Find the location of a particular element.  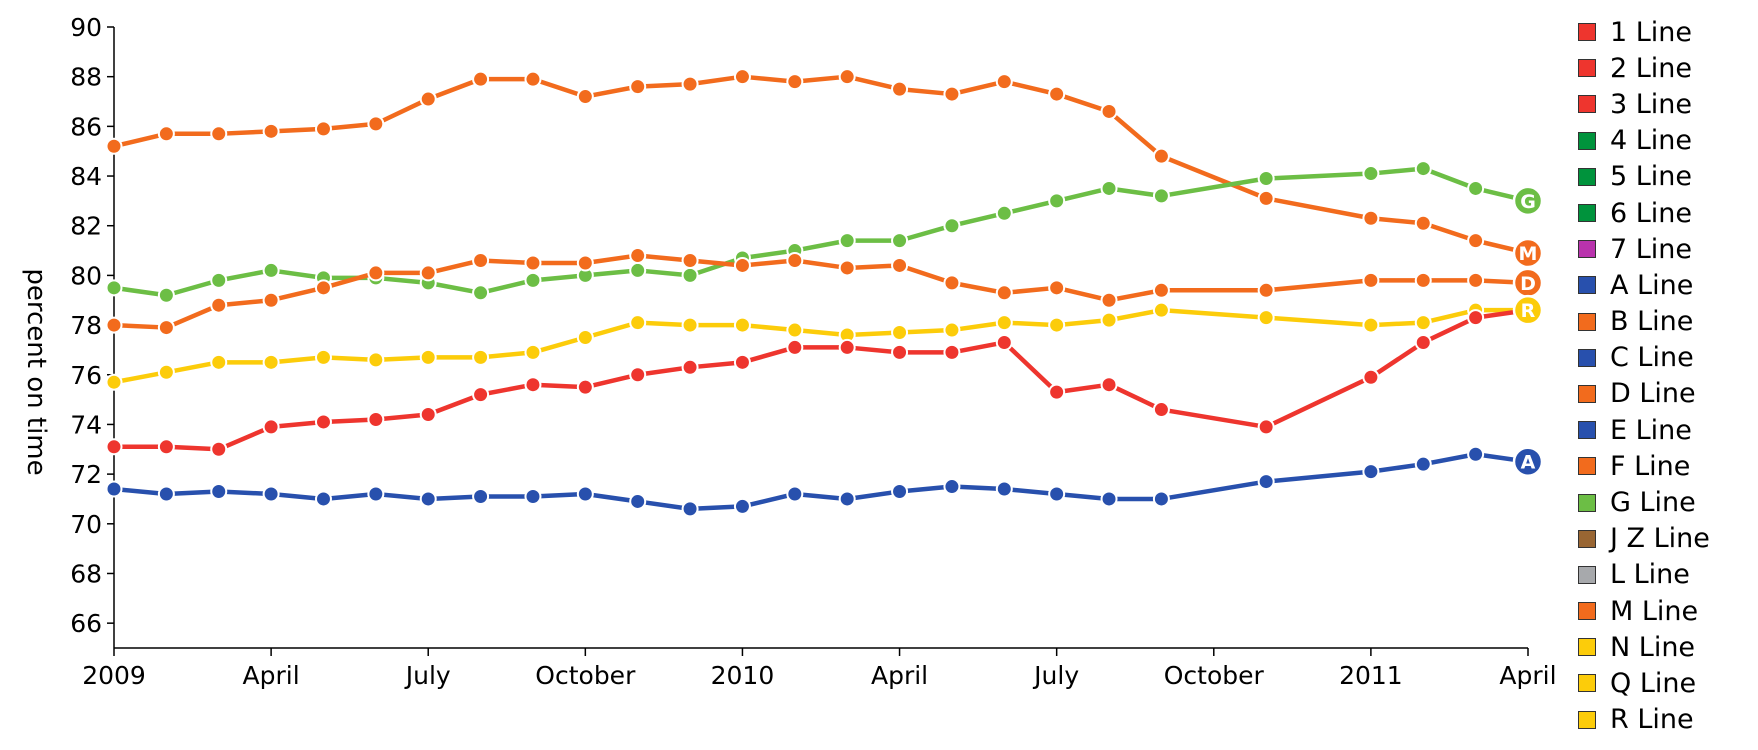

legend-item: R Line is located at coordinates (1666, 720).